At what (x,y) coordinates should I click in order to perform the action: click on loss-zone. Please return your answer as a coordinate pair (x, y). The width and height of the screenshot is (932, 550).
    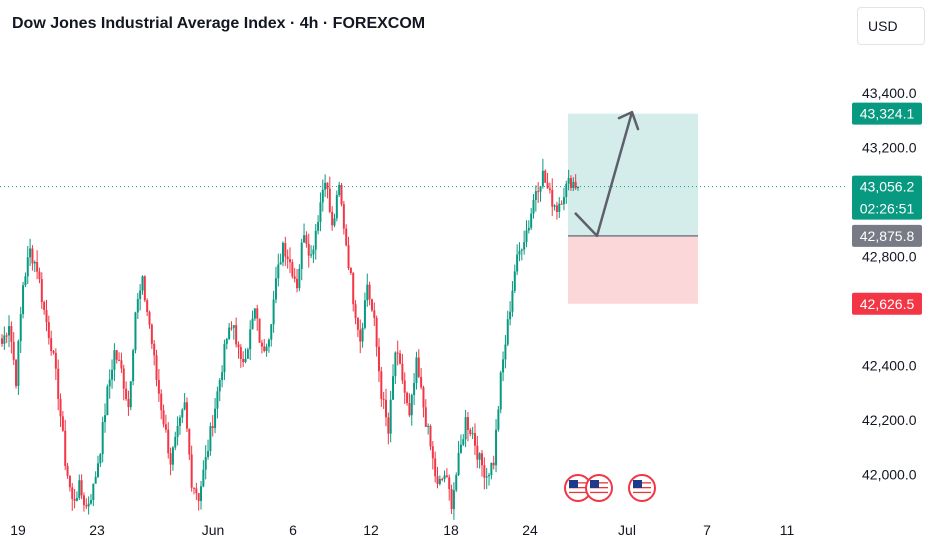
    Looking at the image, I should click on (633, 269).